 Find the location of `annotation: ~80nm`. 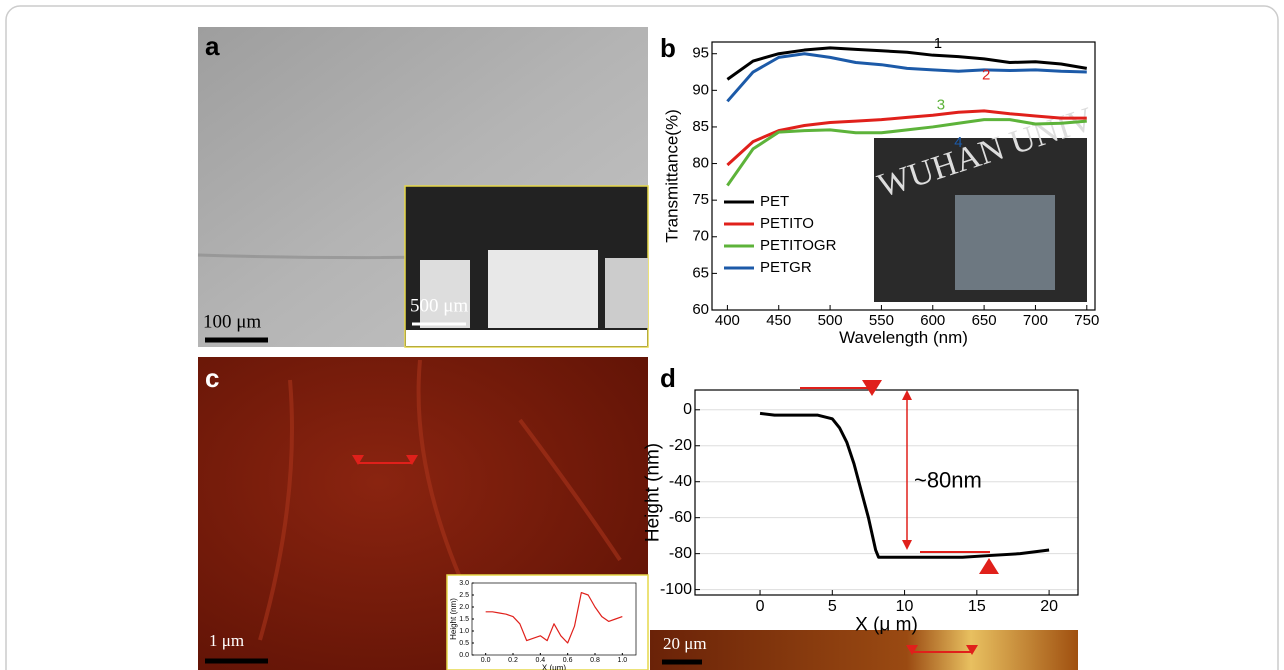

annotation: ~80nm is located at coordinates (948, 480).